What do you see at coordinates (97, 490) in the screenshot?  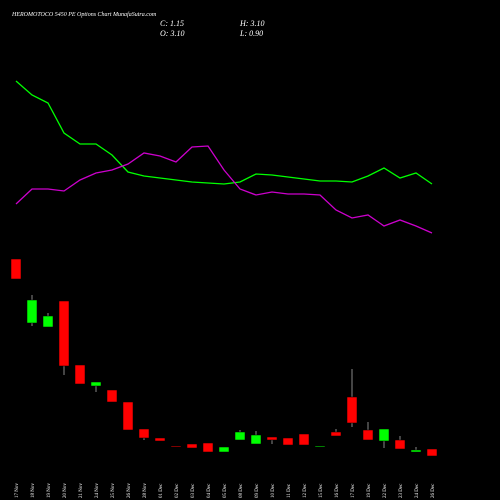 I see `x-tick-label: 24 Nov` at bounding box center [97, 490].